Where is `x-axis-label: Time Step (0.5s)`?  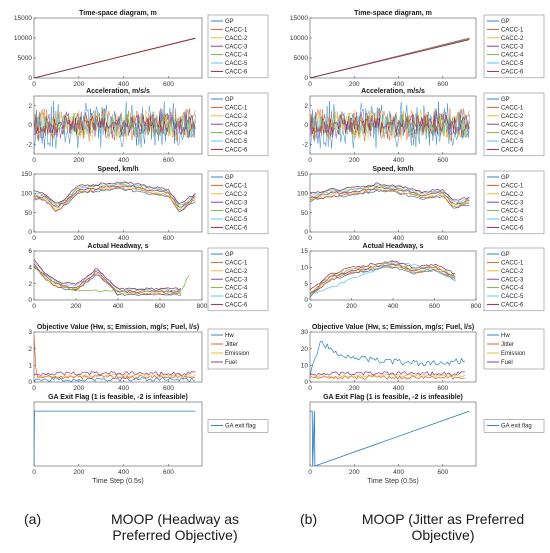 x-axis-label: Time Step (0.5s) is located at coordinates (392, 481).